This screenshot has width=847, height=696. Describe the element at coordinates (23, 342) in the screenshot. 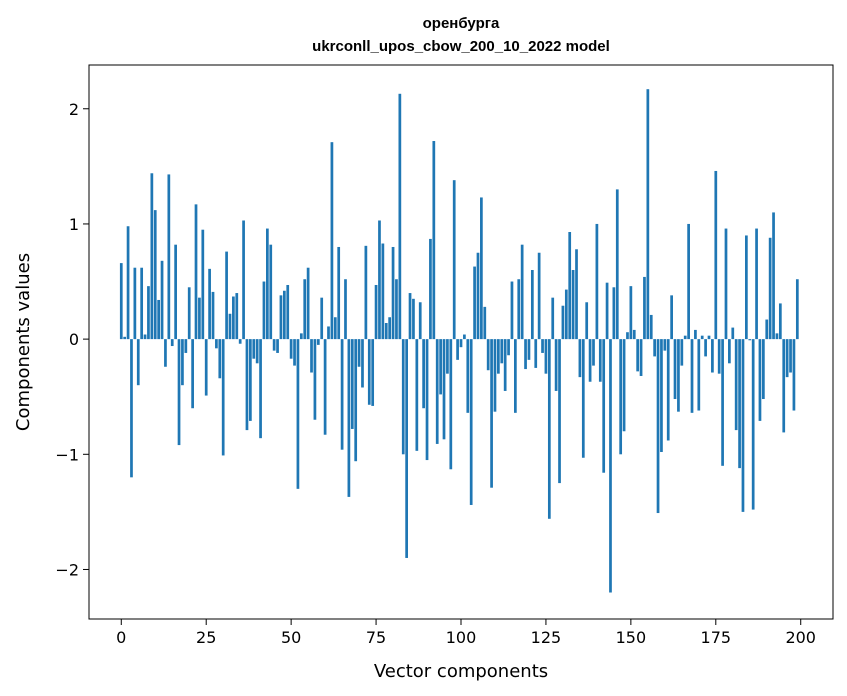

I see `y-axis-label: Components values` at that location.